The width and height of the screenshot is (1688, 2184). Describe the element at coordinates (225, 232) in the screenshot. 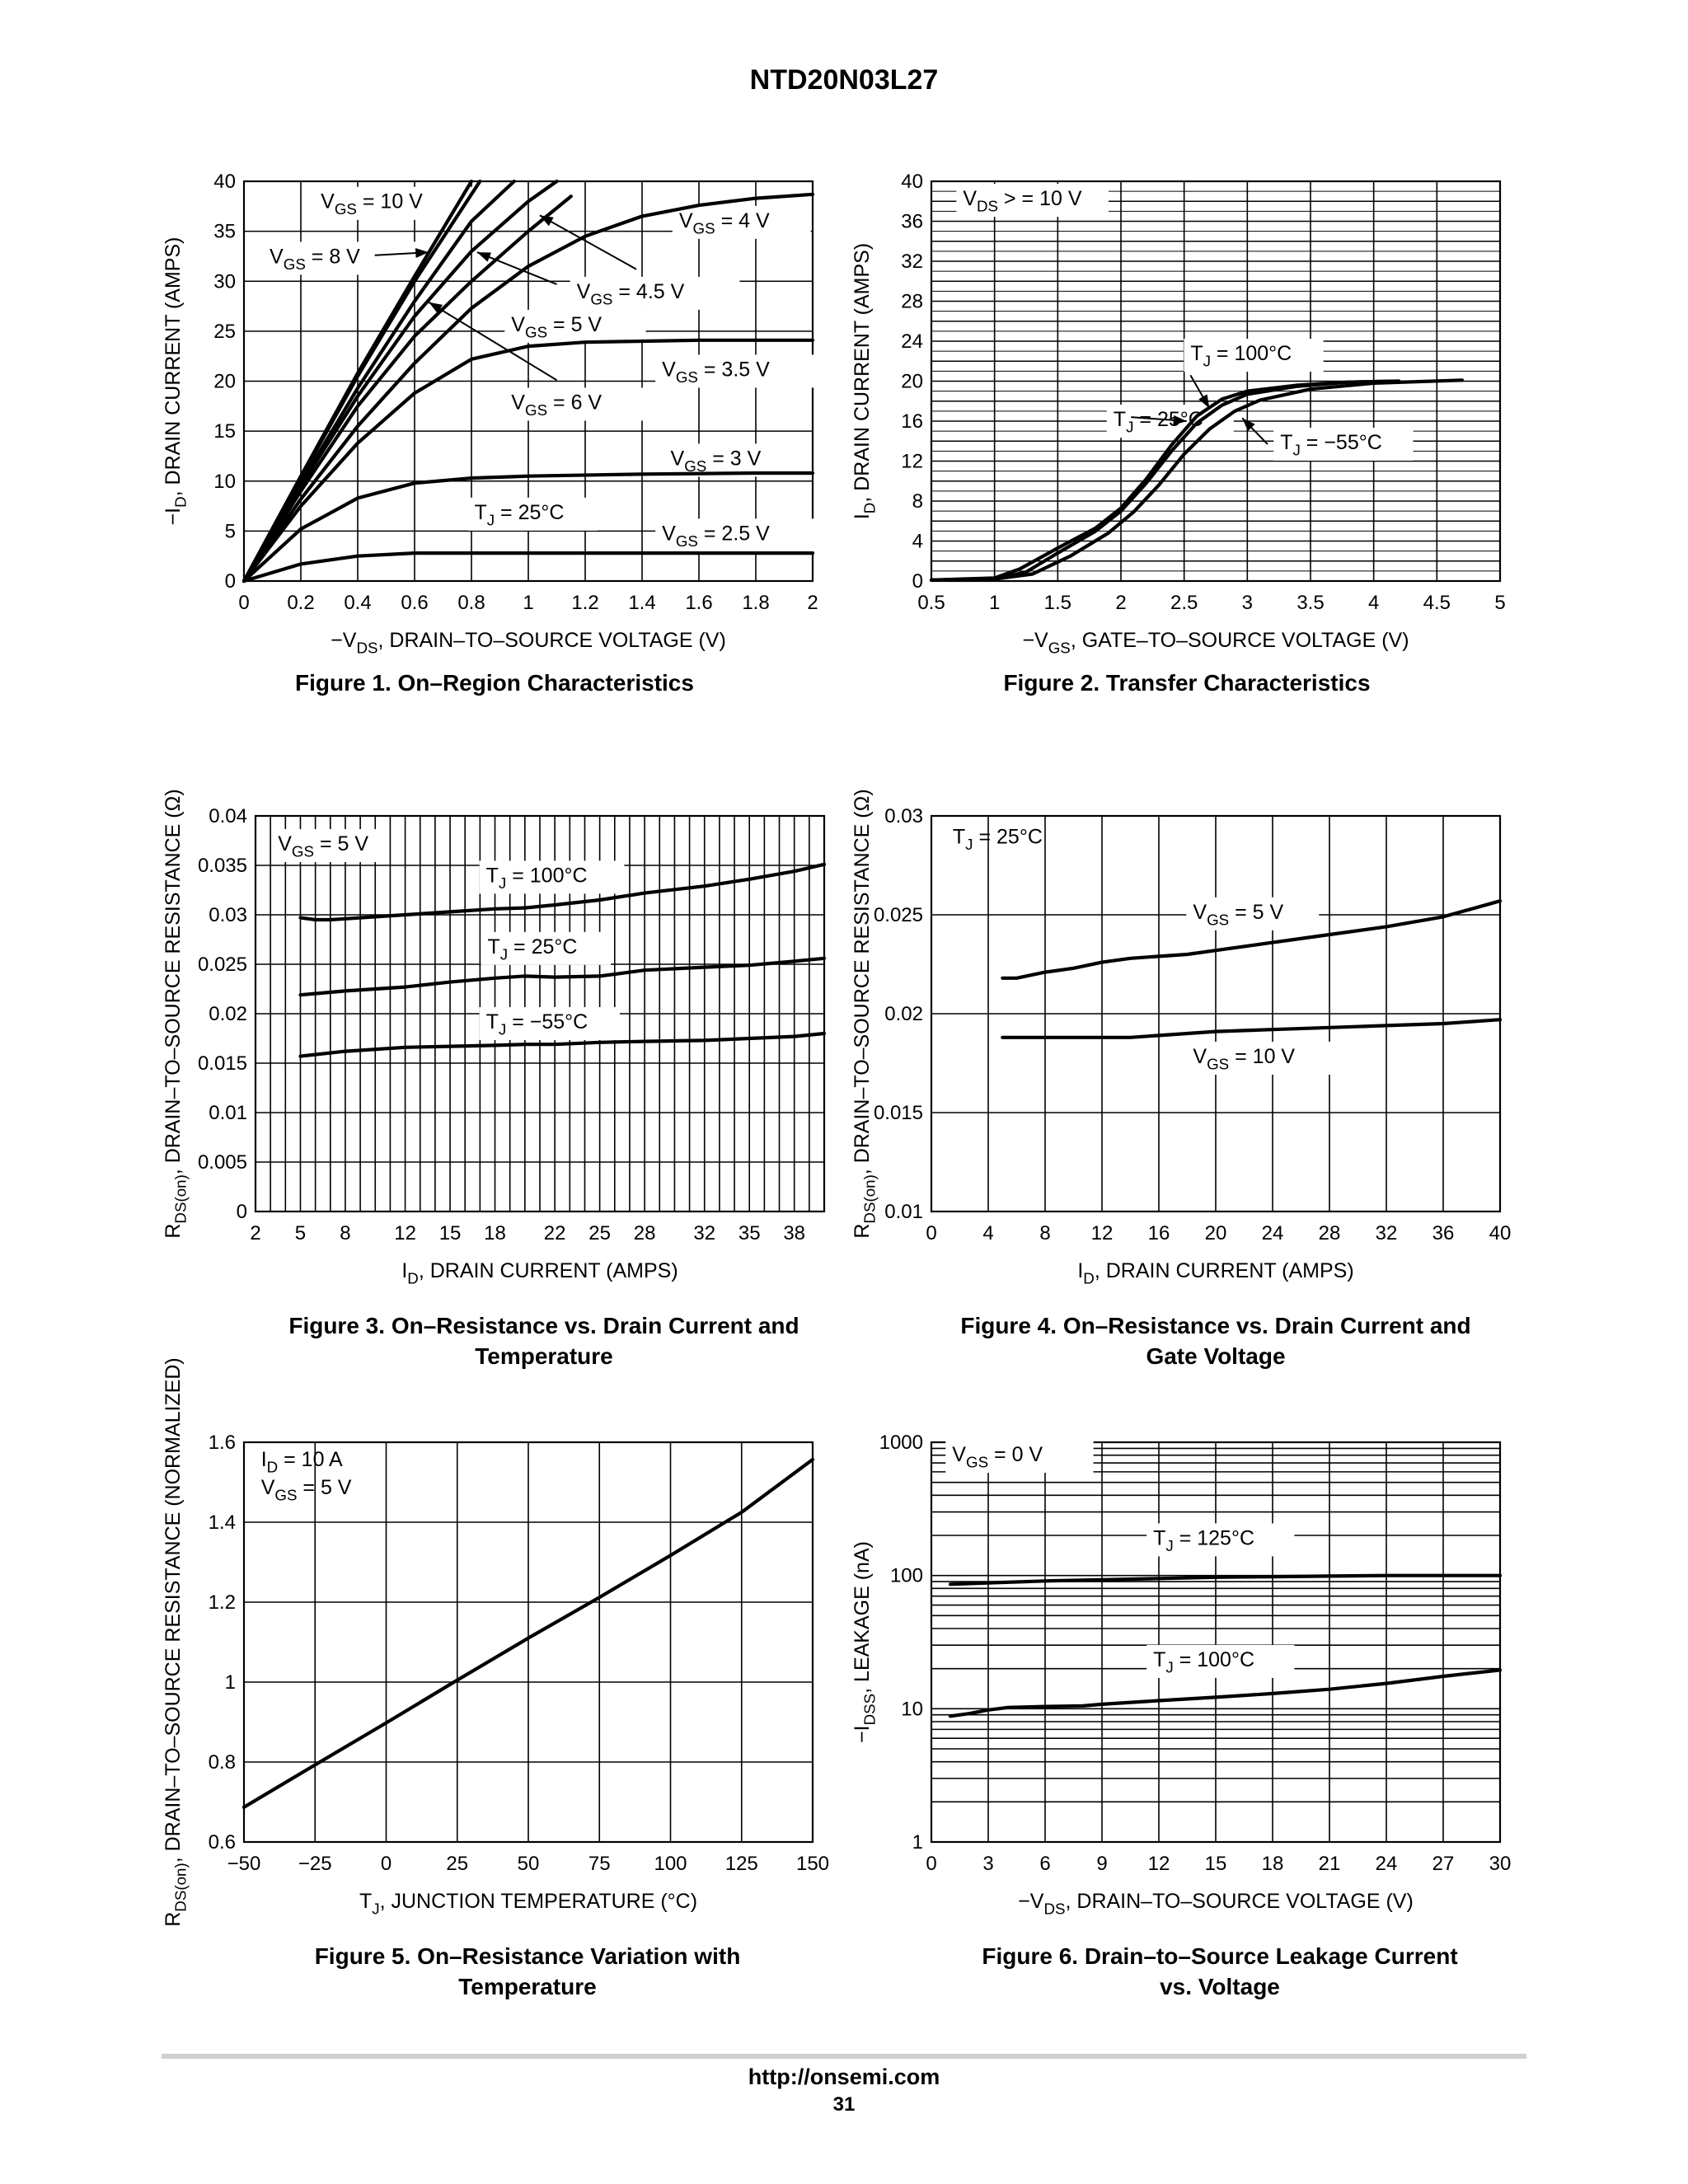

I see `y-tick-label: 35` at that location.